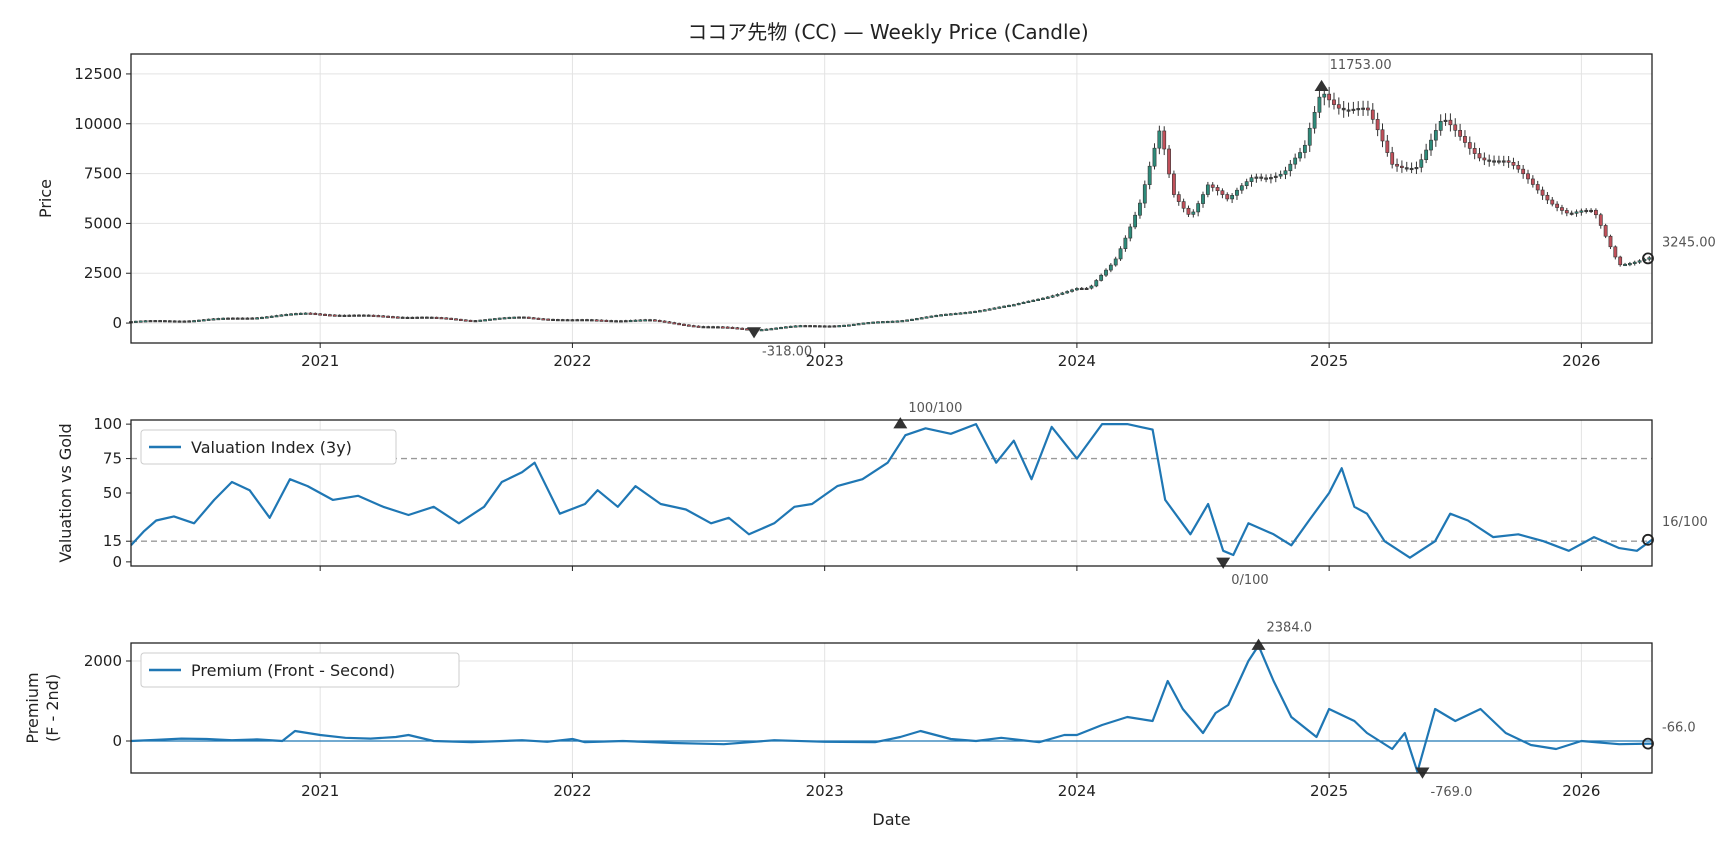  I want to click on premium-axes-frame, so click(891, 708).